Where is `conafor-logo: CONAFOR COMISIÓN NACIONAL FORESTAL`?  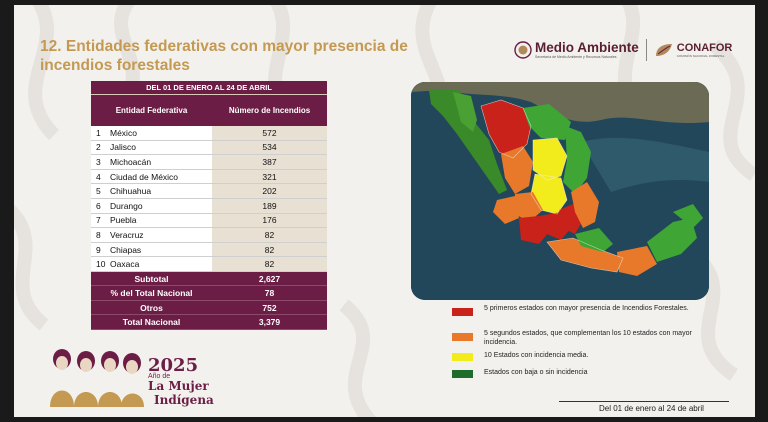
conafor-logo: CONAFOR COMISIÓN NACIONAL FORESTAL is located at coordinates (693, 50).